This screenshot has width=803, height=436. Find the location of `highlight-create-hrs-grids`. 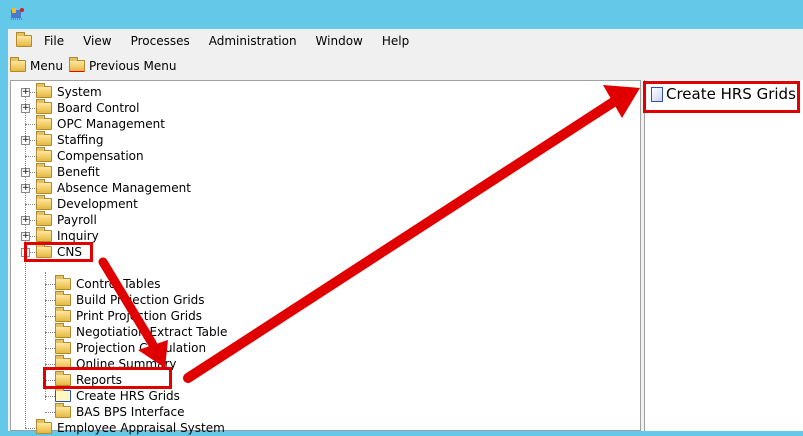

highlight-create-hrs-grids is located at coordinates (107, 378).